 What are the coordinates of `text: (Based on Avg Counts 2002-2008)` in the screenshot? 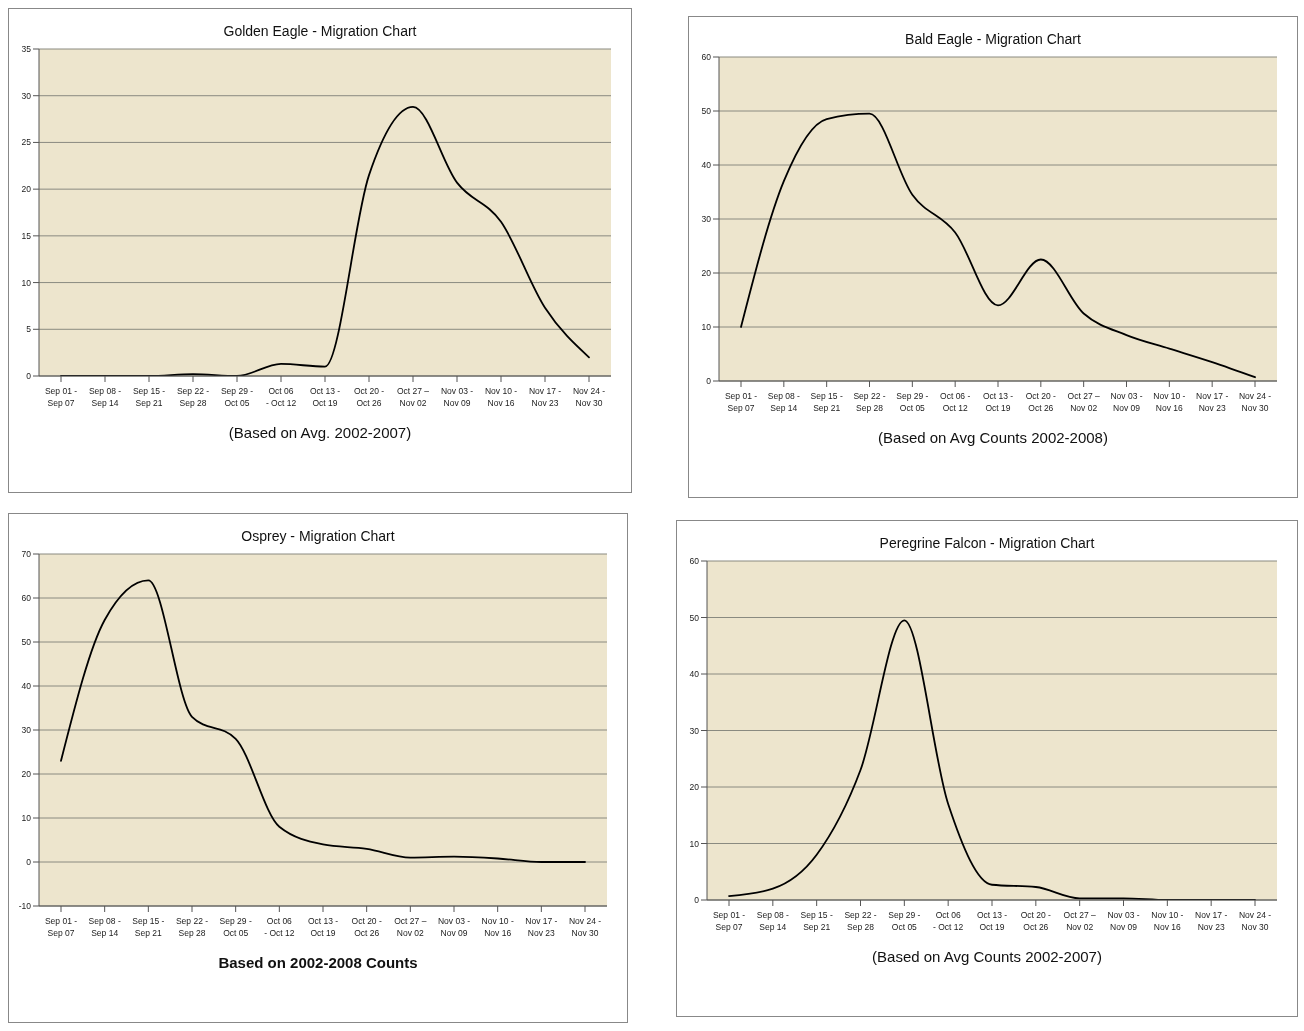 It's located at (993, 437).